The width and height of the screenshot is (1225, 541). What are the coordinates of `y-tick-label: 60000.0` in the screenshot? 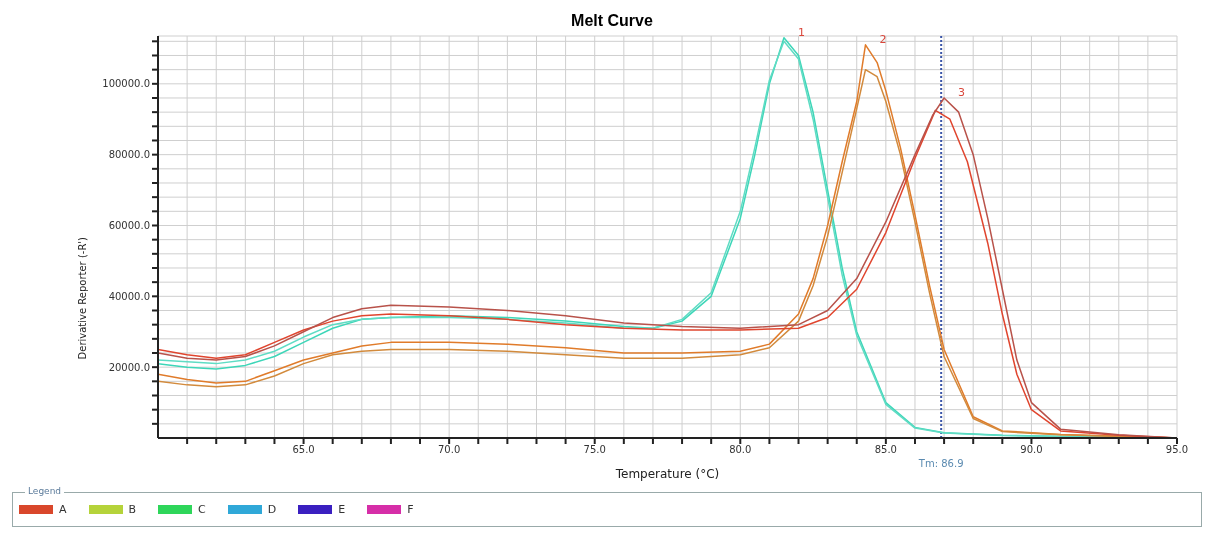 It's located at (129, 226).